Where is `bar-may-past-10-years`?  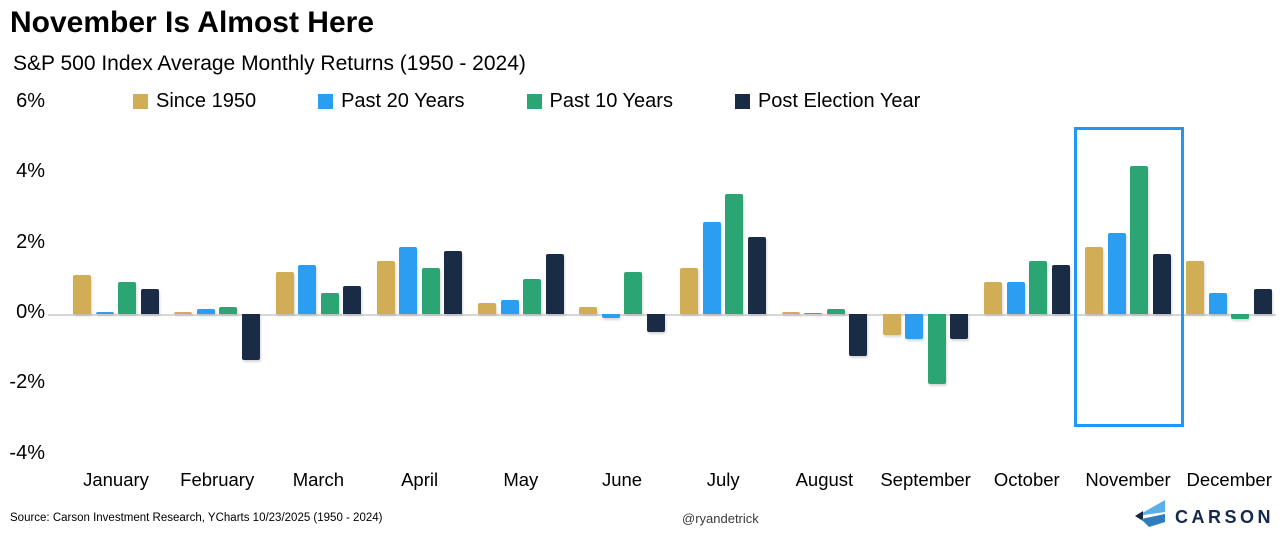
bar-may-past-10-years is located at coordinates (532, 296).